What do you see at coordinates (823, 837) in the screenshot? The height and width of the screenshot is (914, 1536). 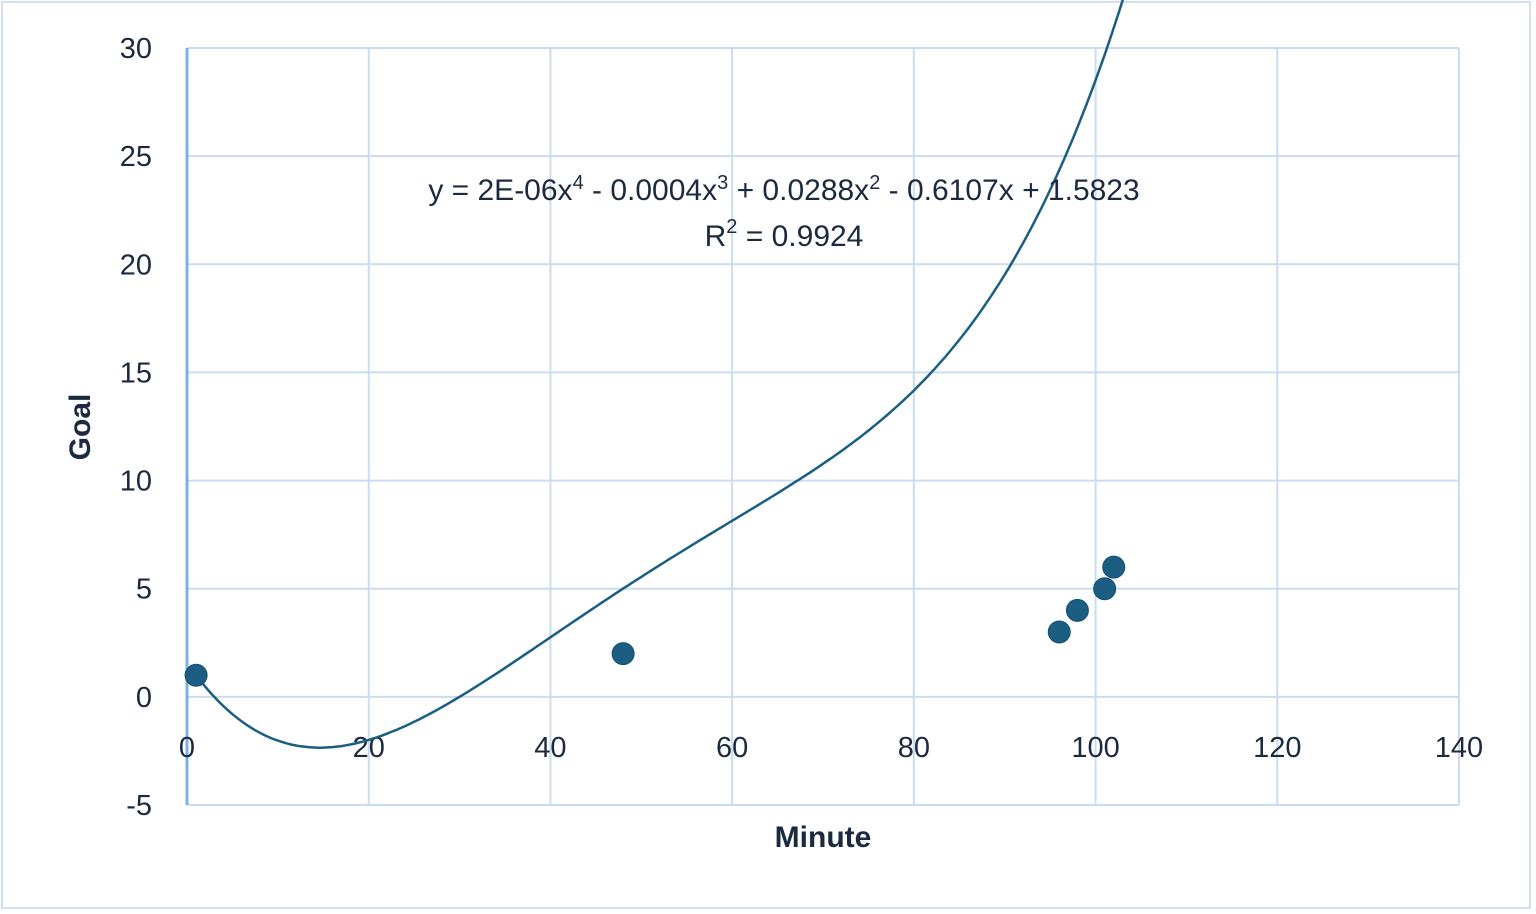 I see `x-axis-title: Minute` at bounding box center [823, 837].